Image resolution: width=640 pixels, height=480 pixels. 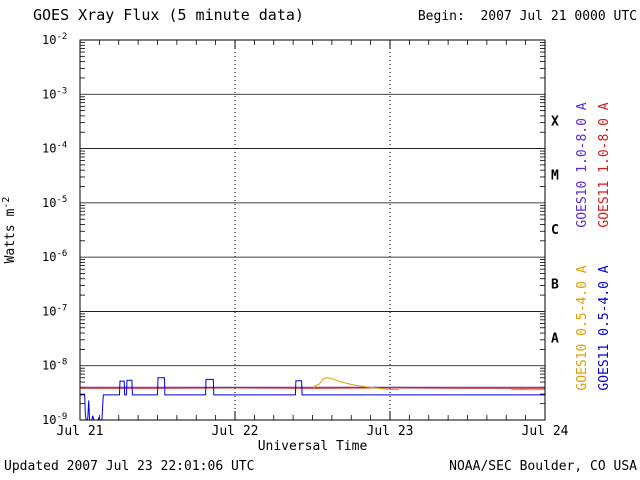 What do you see at coordinates (555, 176) in the screenshot?
I see `flare-class-M: M` at bounding box center [555, 176].